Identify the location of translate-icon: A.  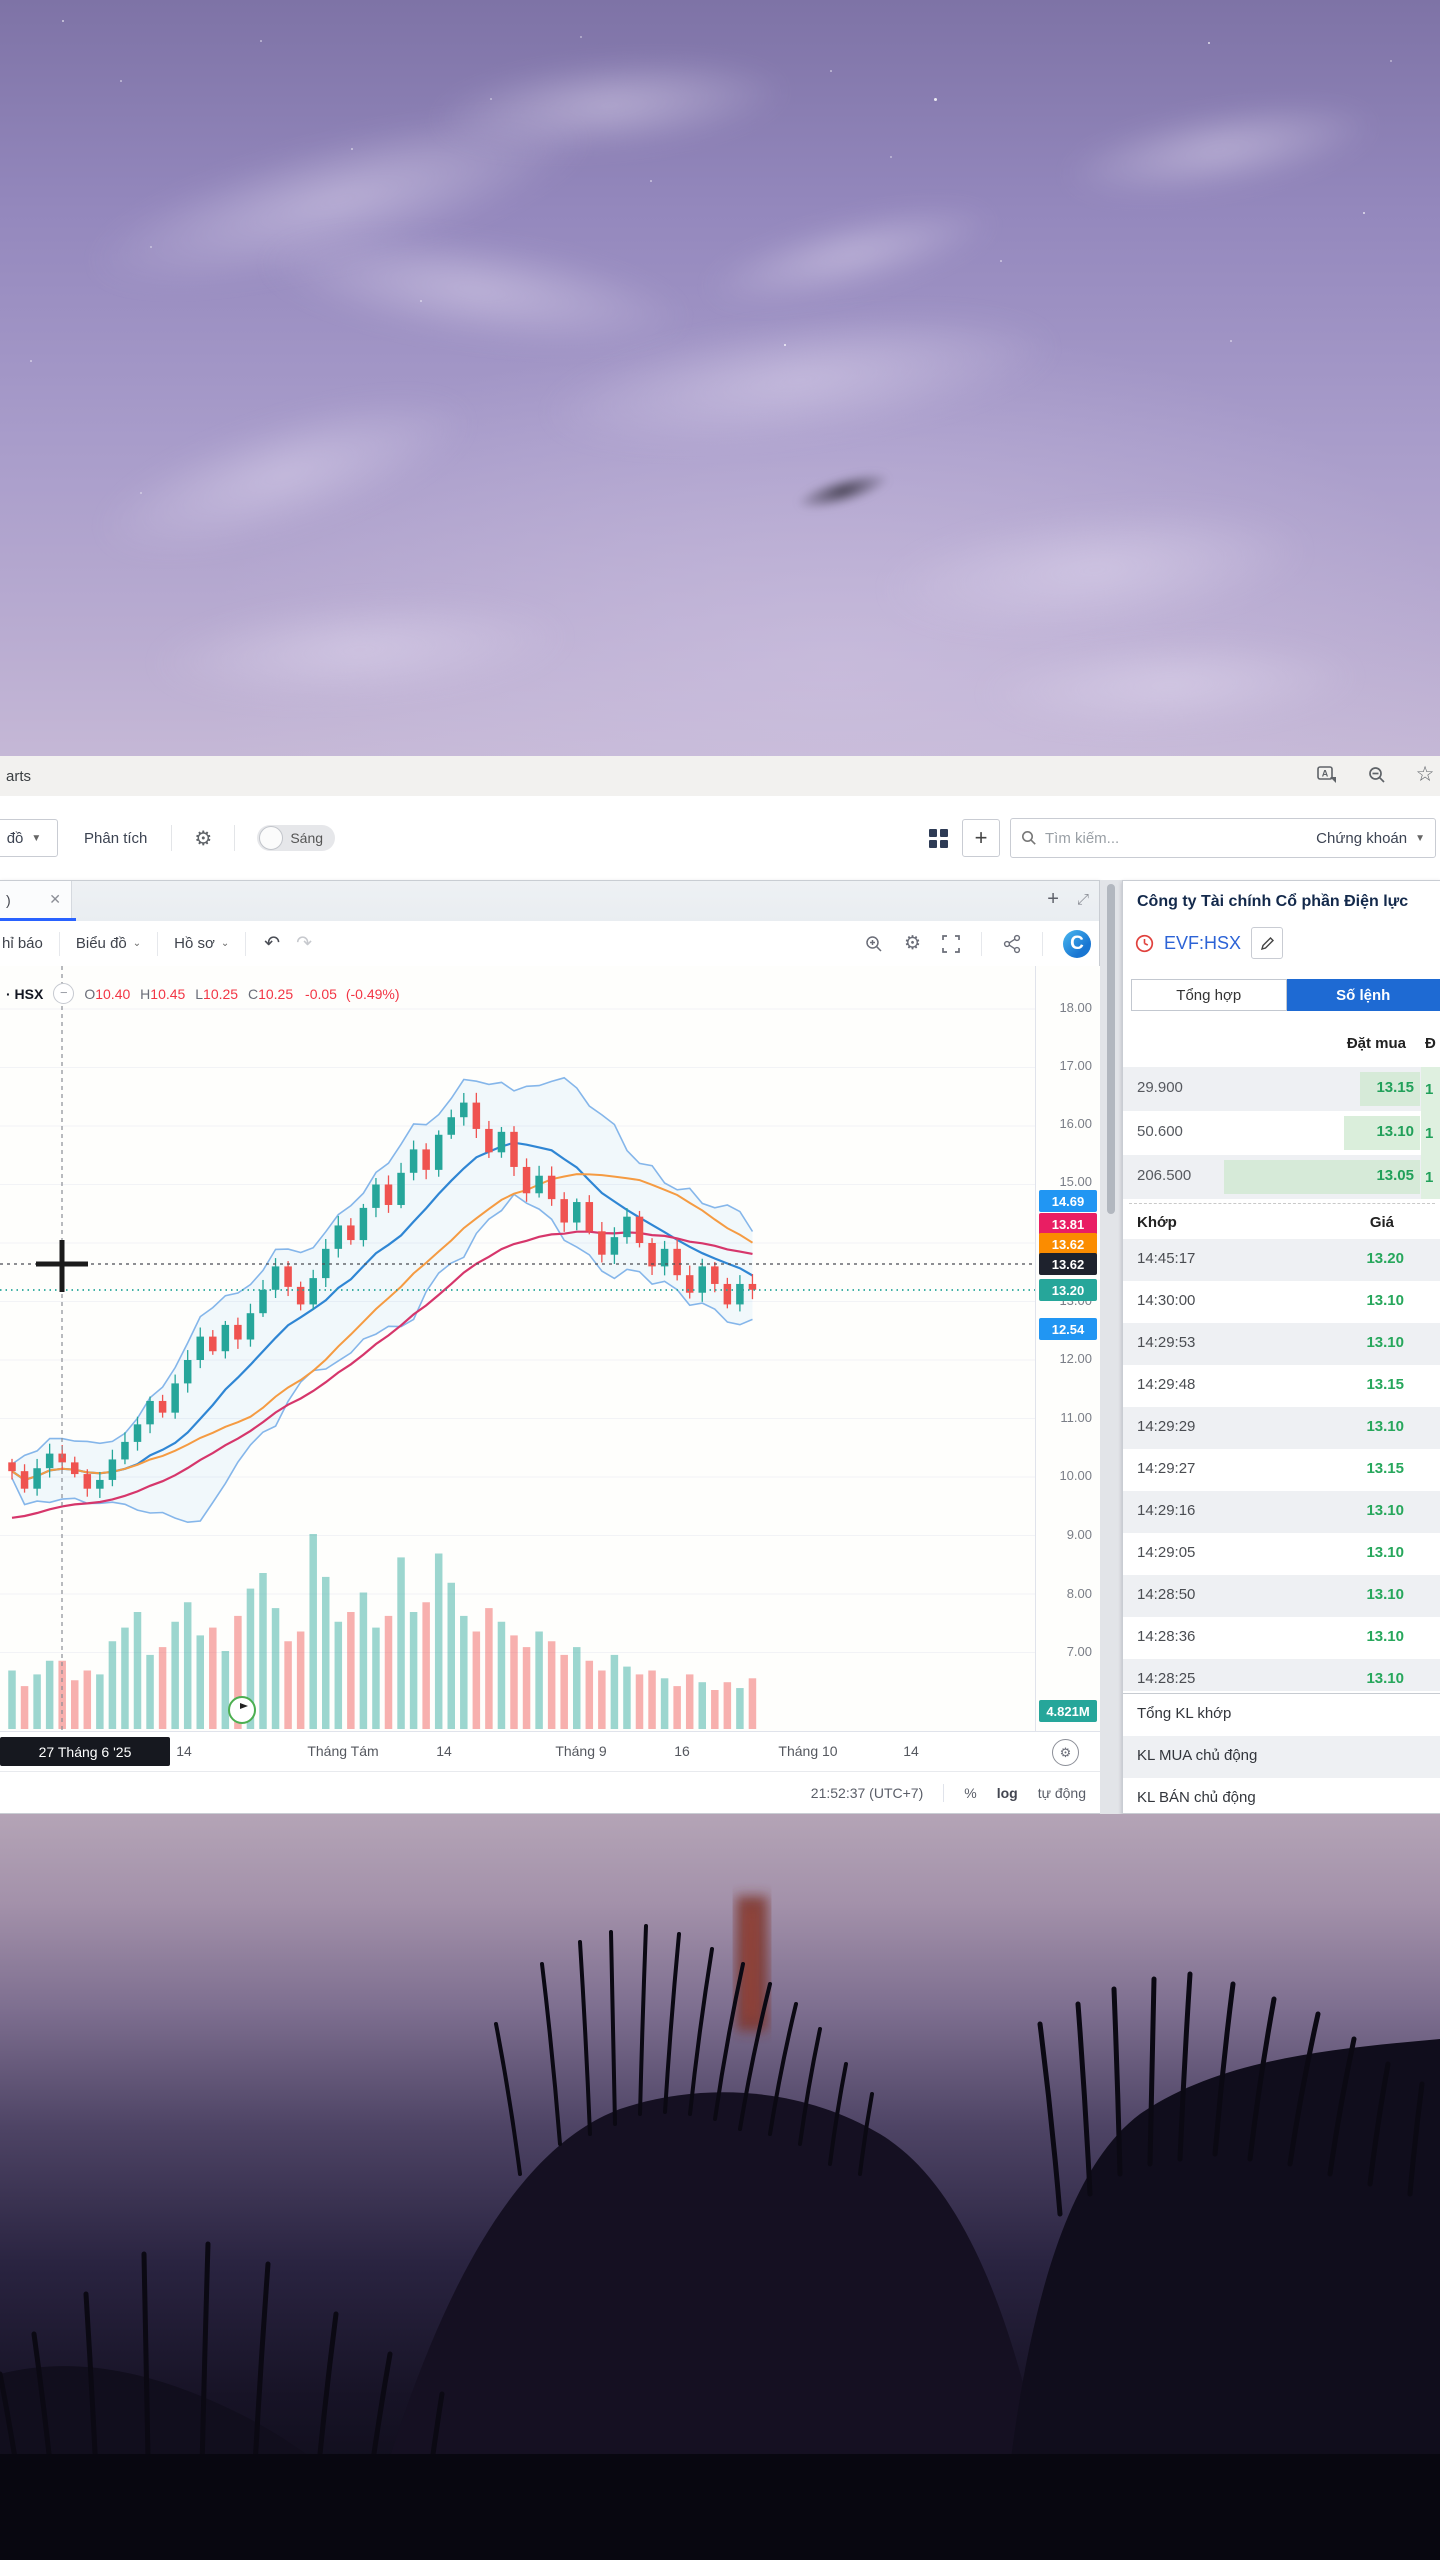
(1327, 775).